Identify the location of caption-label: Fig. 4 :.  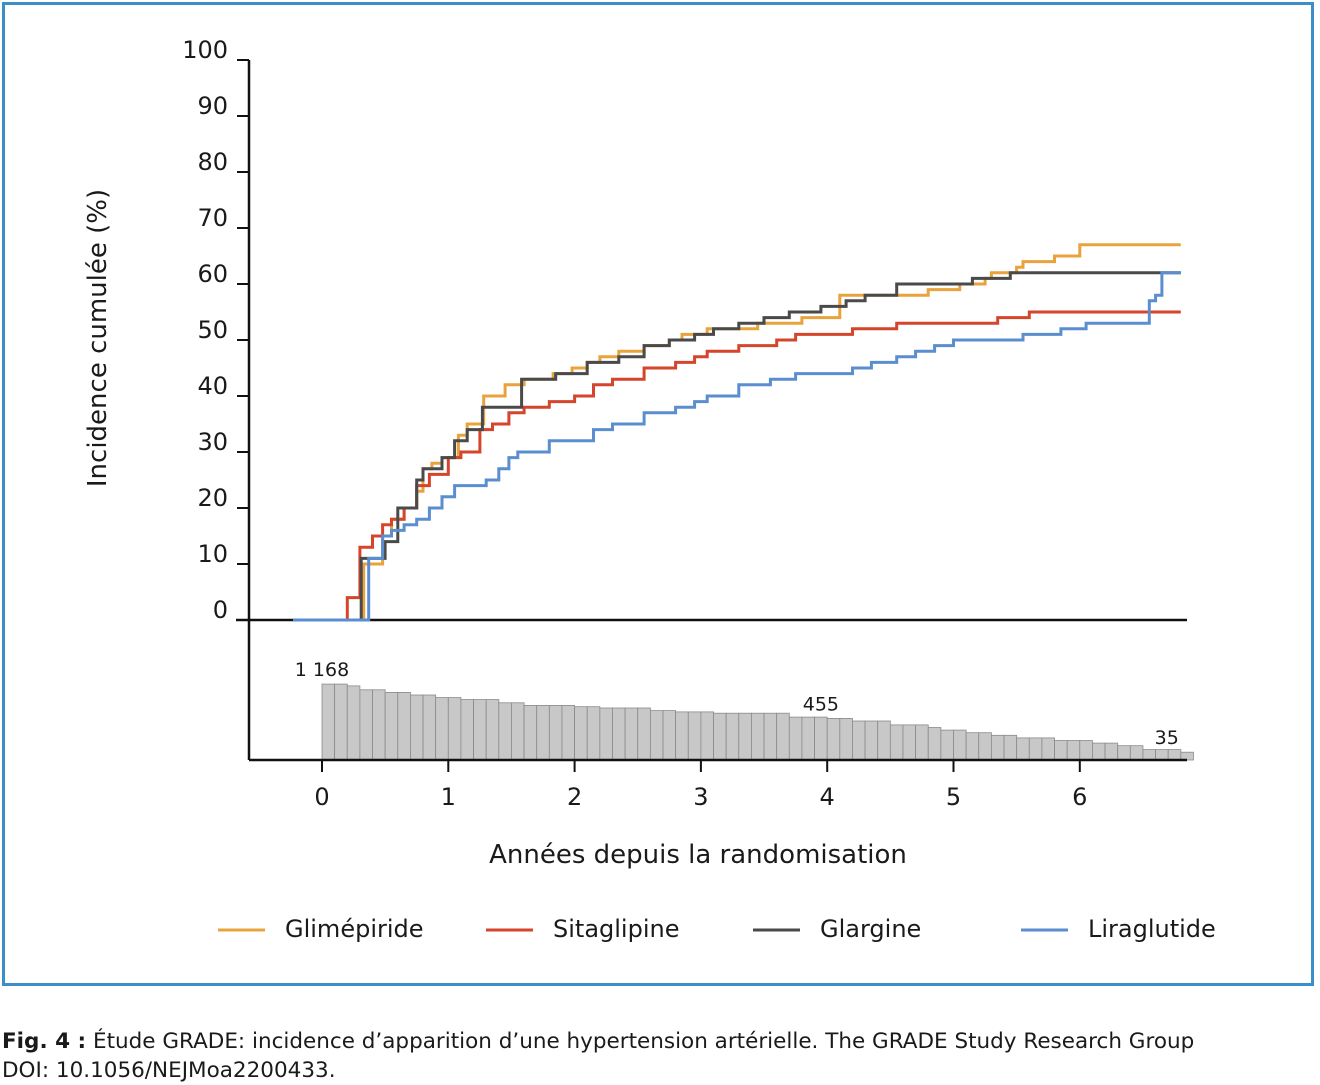
(44, 1041).